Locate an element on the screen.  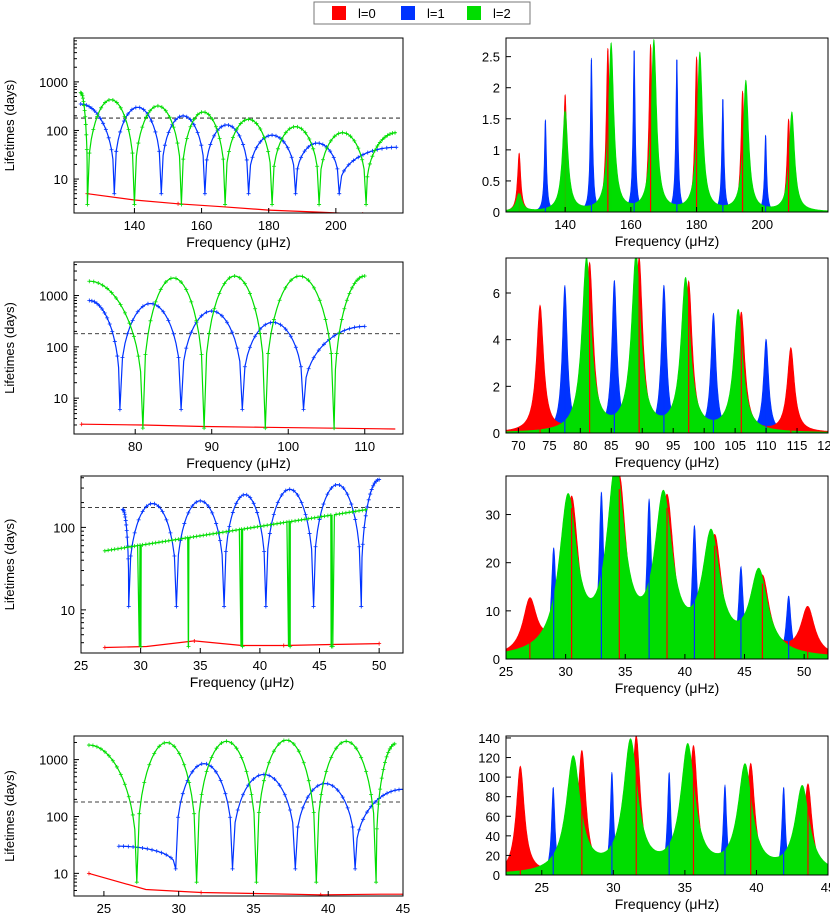
x-tick-label: 40 is located at coordinates (756, 887).